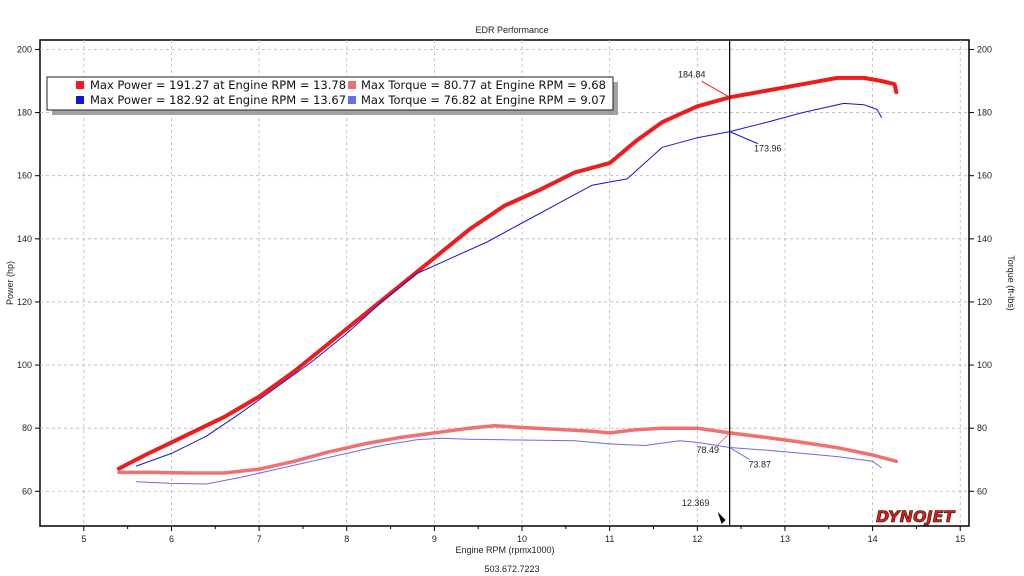  I want to click on x-tick-label: 7, so click(259, 539).